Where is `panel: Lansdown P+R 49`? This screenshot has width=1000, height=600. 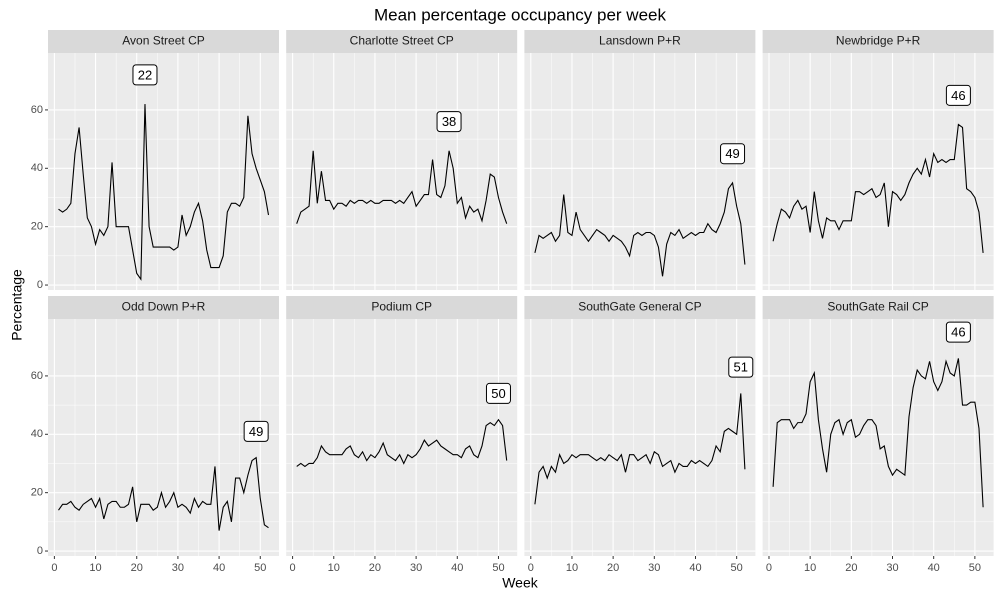 panel: Lansdown P+R 49 is located at coordinates (640, 160).